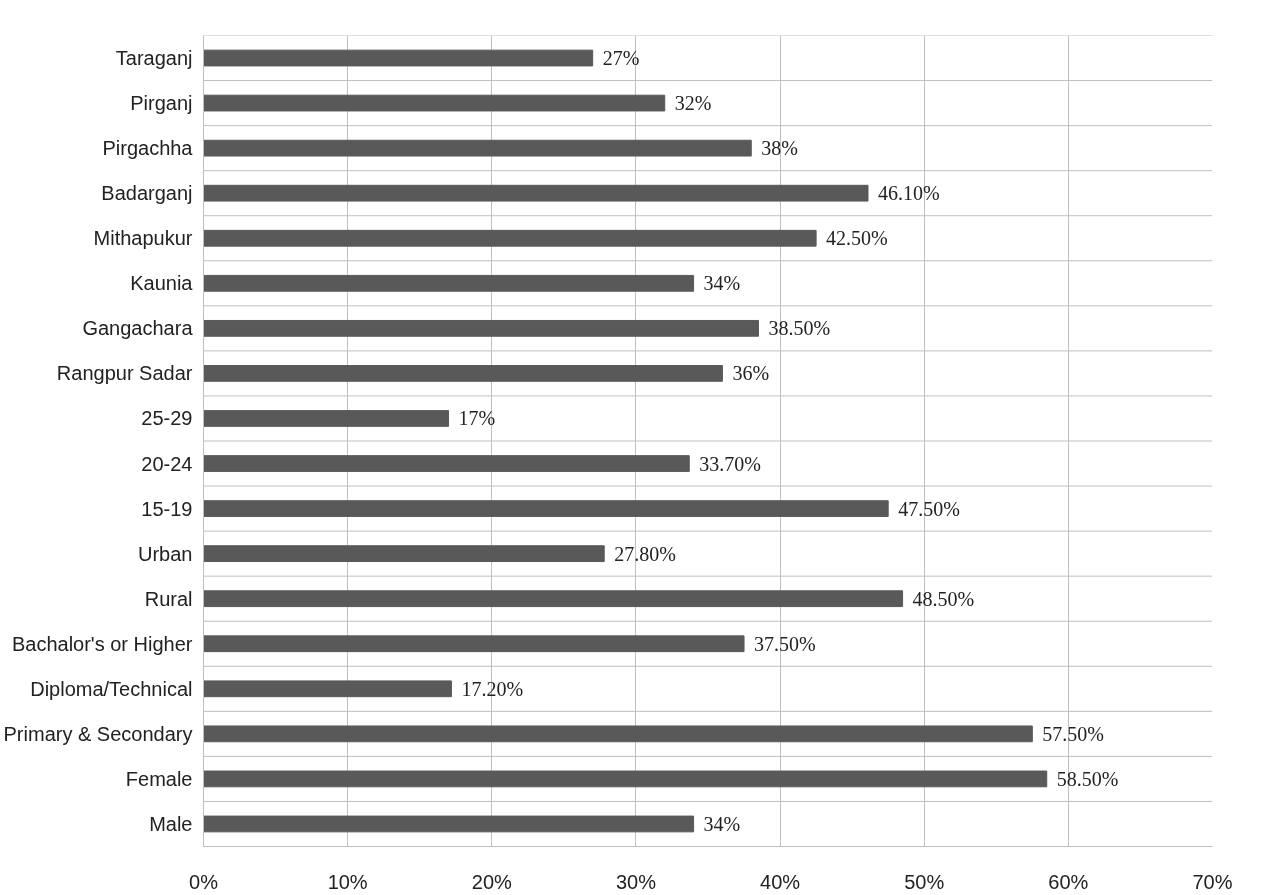 Image resolution: width=1262 pixels, height=895 pixels. I want to click on y-tick-label: Pirgachha, so click(148, 148).